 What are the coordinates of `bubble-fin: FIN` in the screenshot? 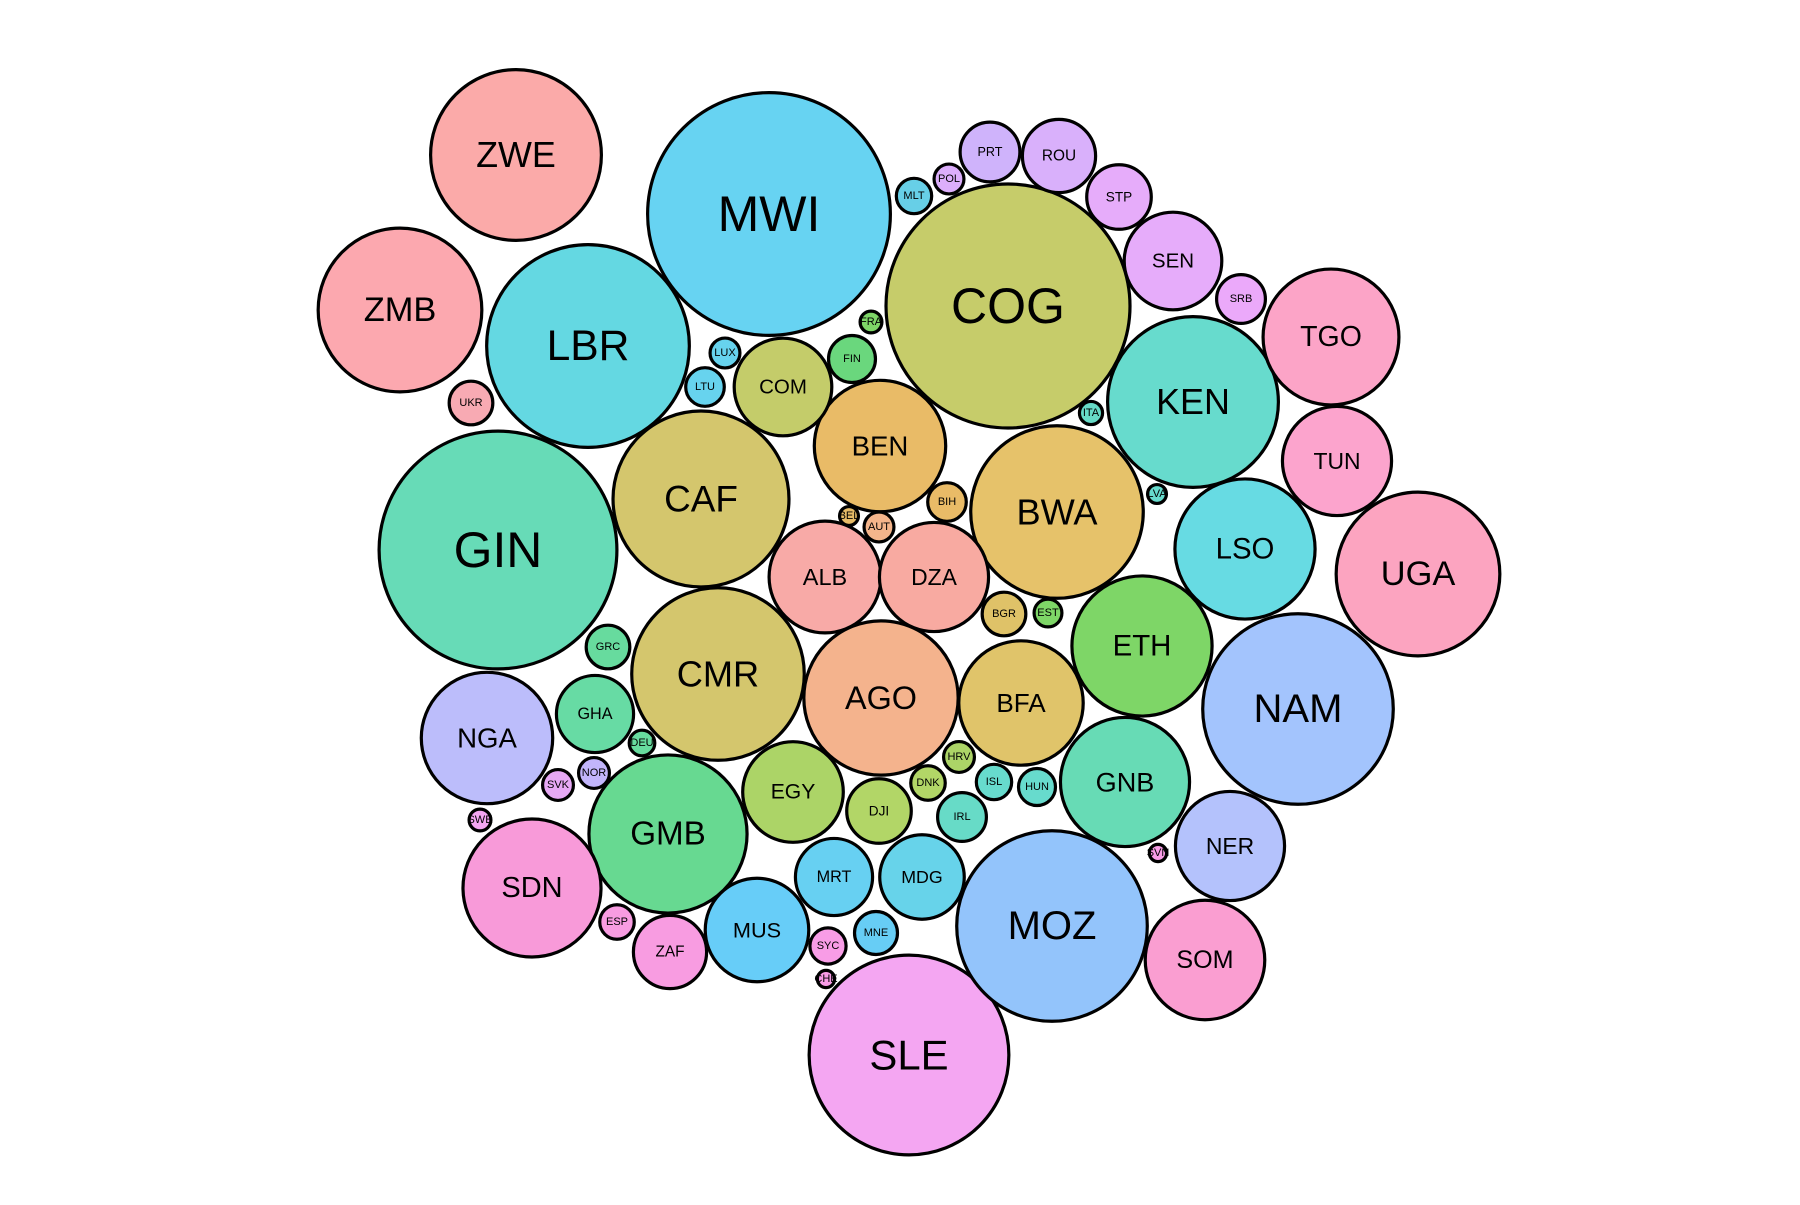 It's located at (852, 359).